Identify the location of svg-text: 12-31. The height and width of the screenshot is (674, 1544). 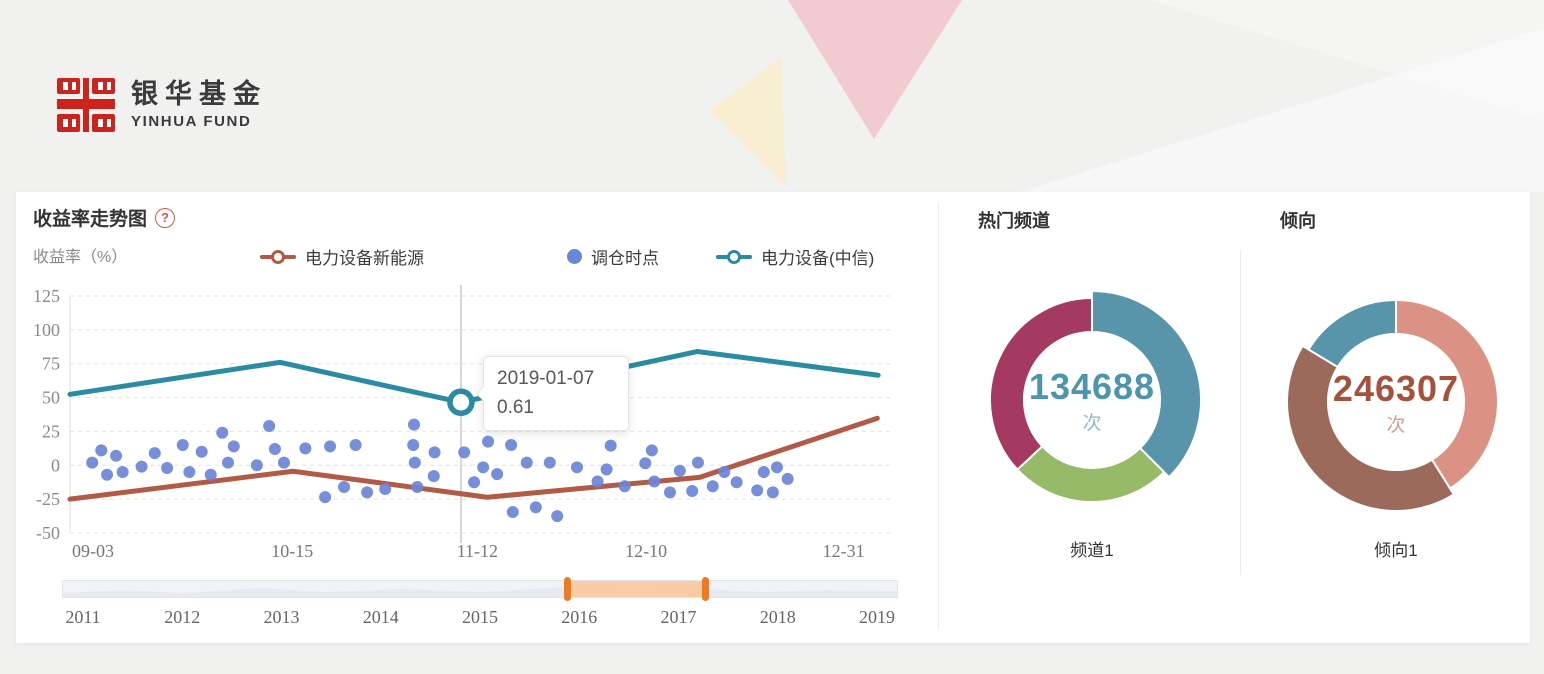
(844, 551).